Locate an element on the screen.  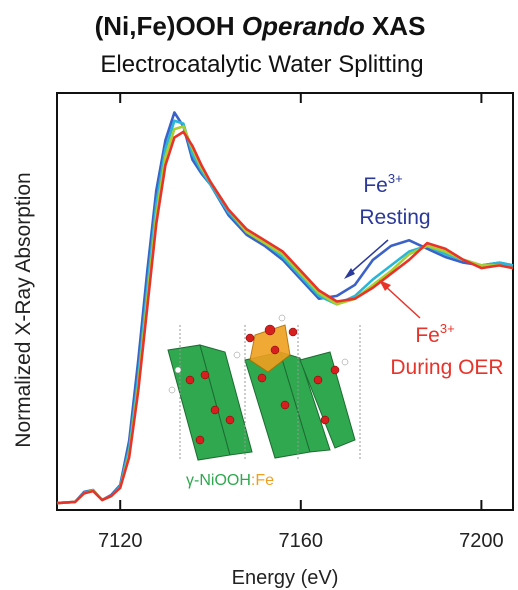
x-tick-label: 7200 is located at coordinates (481, 541).